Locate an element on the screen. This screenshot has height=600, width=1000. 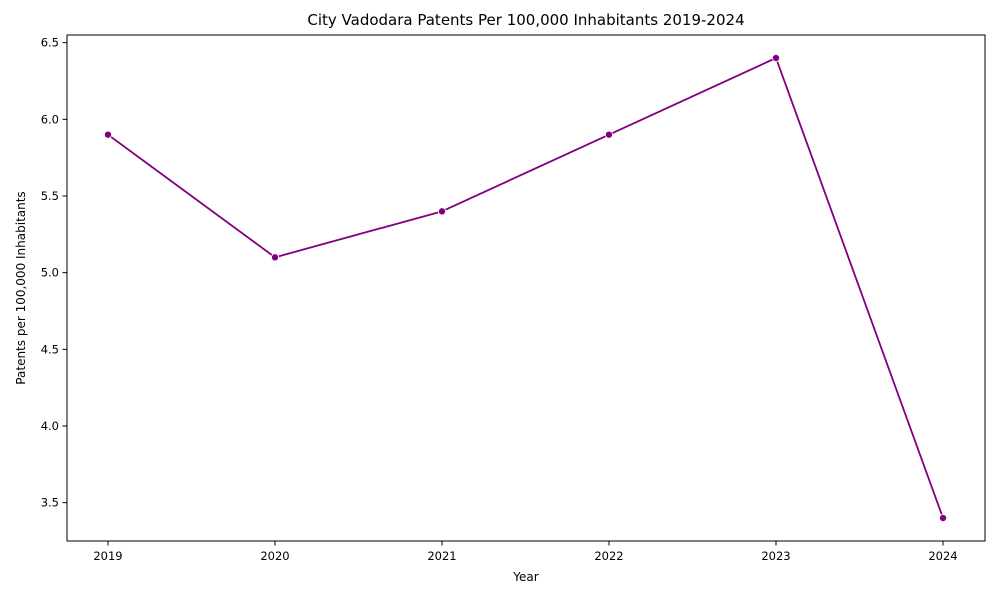
y-tick-label: 5.0 is located at coordinates (50, 273).